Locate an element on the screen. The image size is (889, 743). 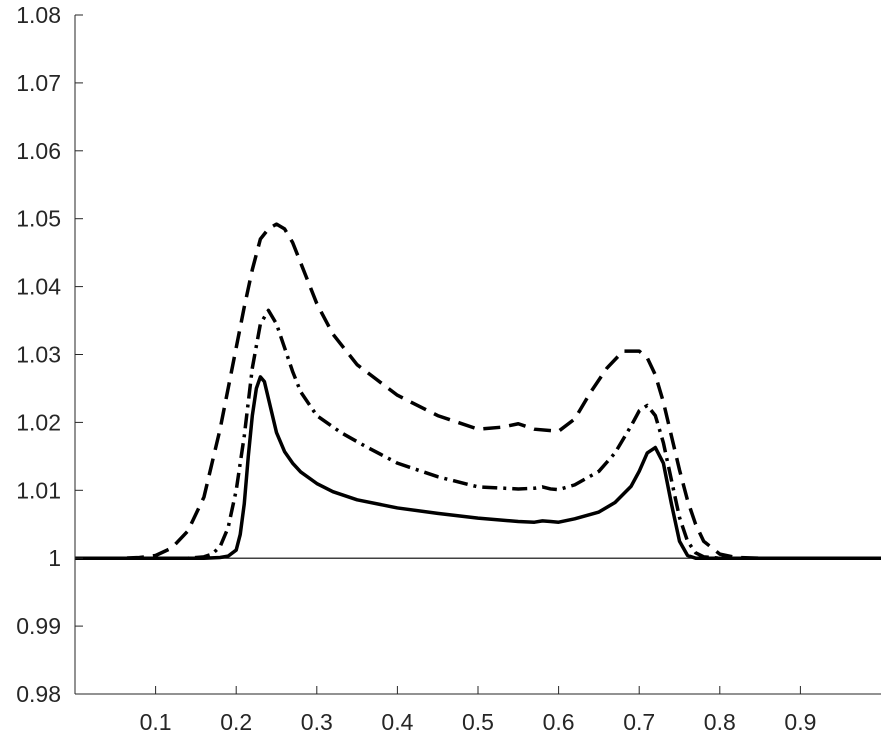
y-tick-label: 1.01 is located at coordinates (38, 490).